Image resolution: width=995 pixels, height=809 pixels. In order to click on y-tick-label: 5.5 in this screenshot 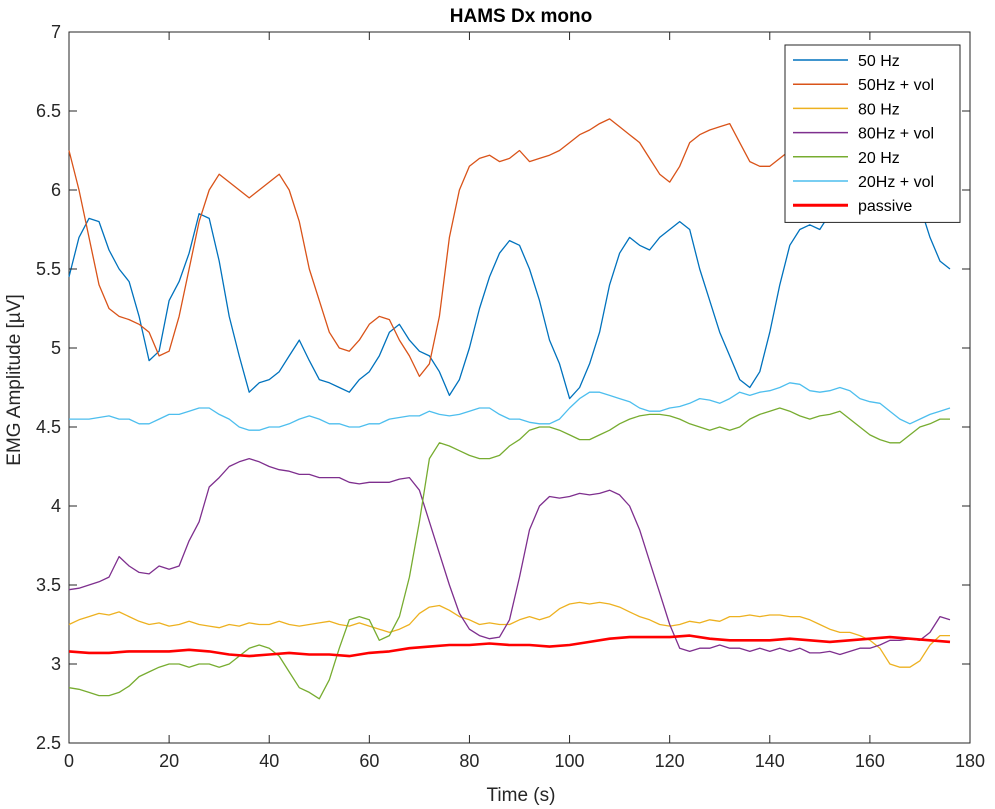, I will do `click(48, 269)`.